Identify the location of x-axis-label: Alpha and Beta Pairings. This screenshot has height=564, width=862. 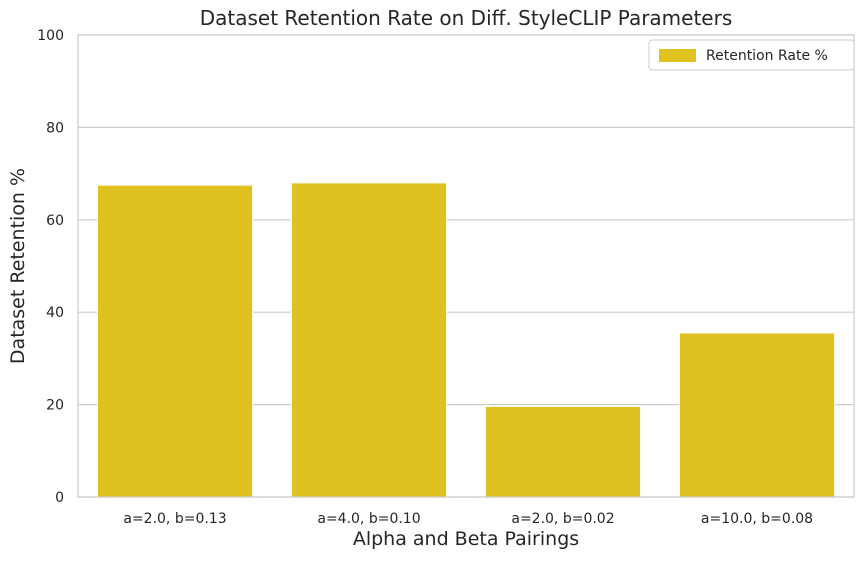
(466, 539).